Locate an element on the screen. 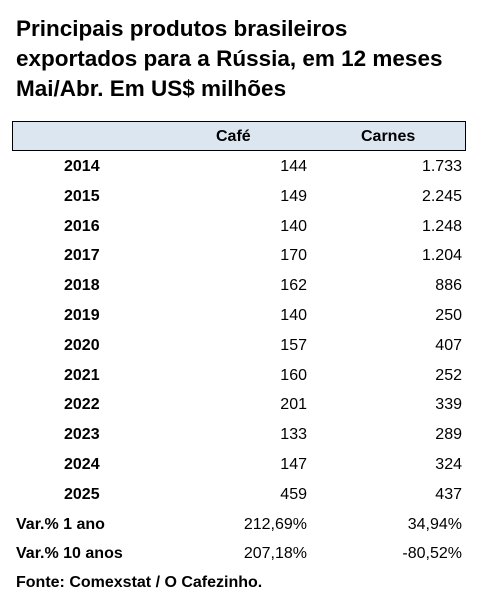 The image size is (503, 602). cafe-value: 144 is located at coordinates (293, 166).